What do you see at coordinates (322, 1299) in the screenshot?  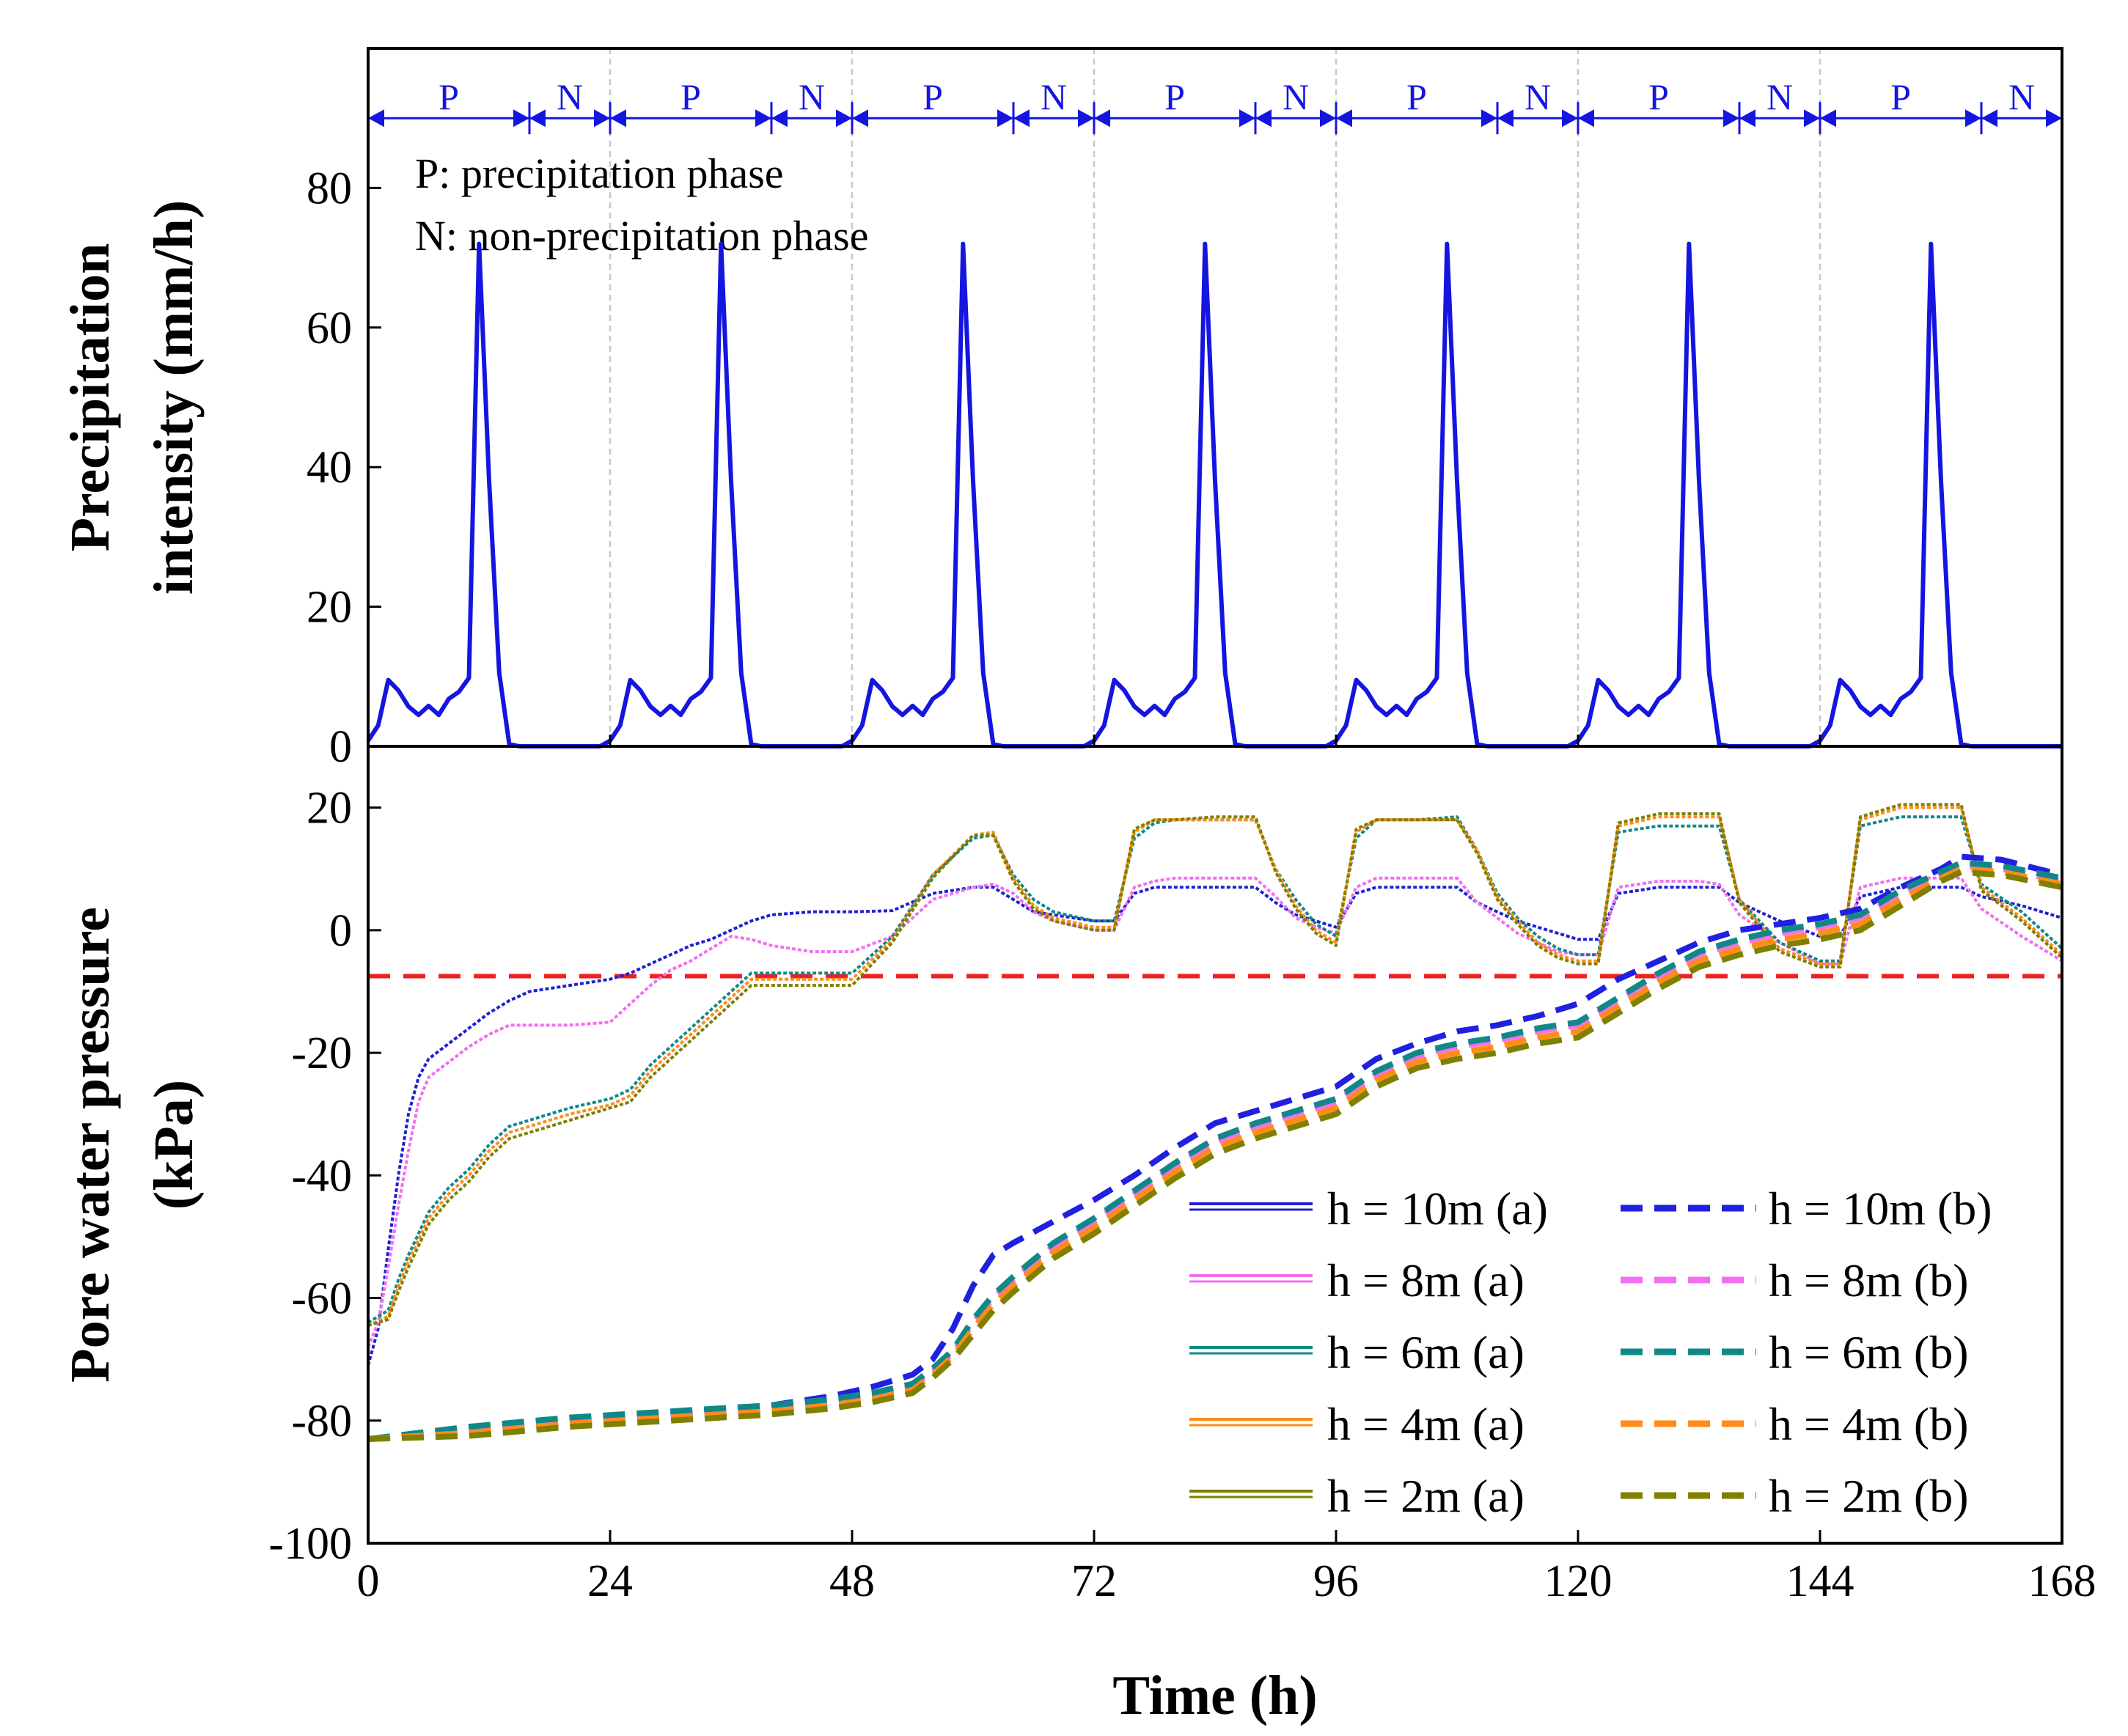 I see `y-tick-label: -60` at bounding box center [322, 1299].